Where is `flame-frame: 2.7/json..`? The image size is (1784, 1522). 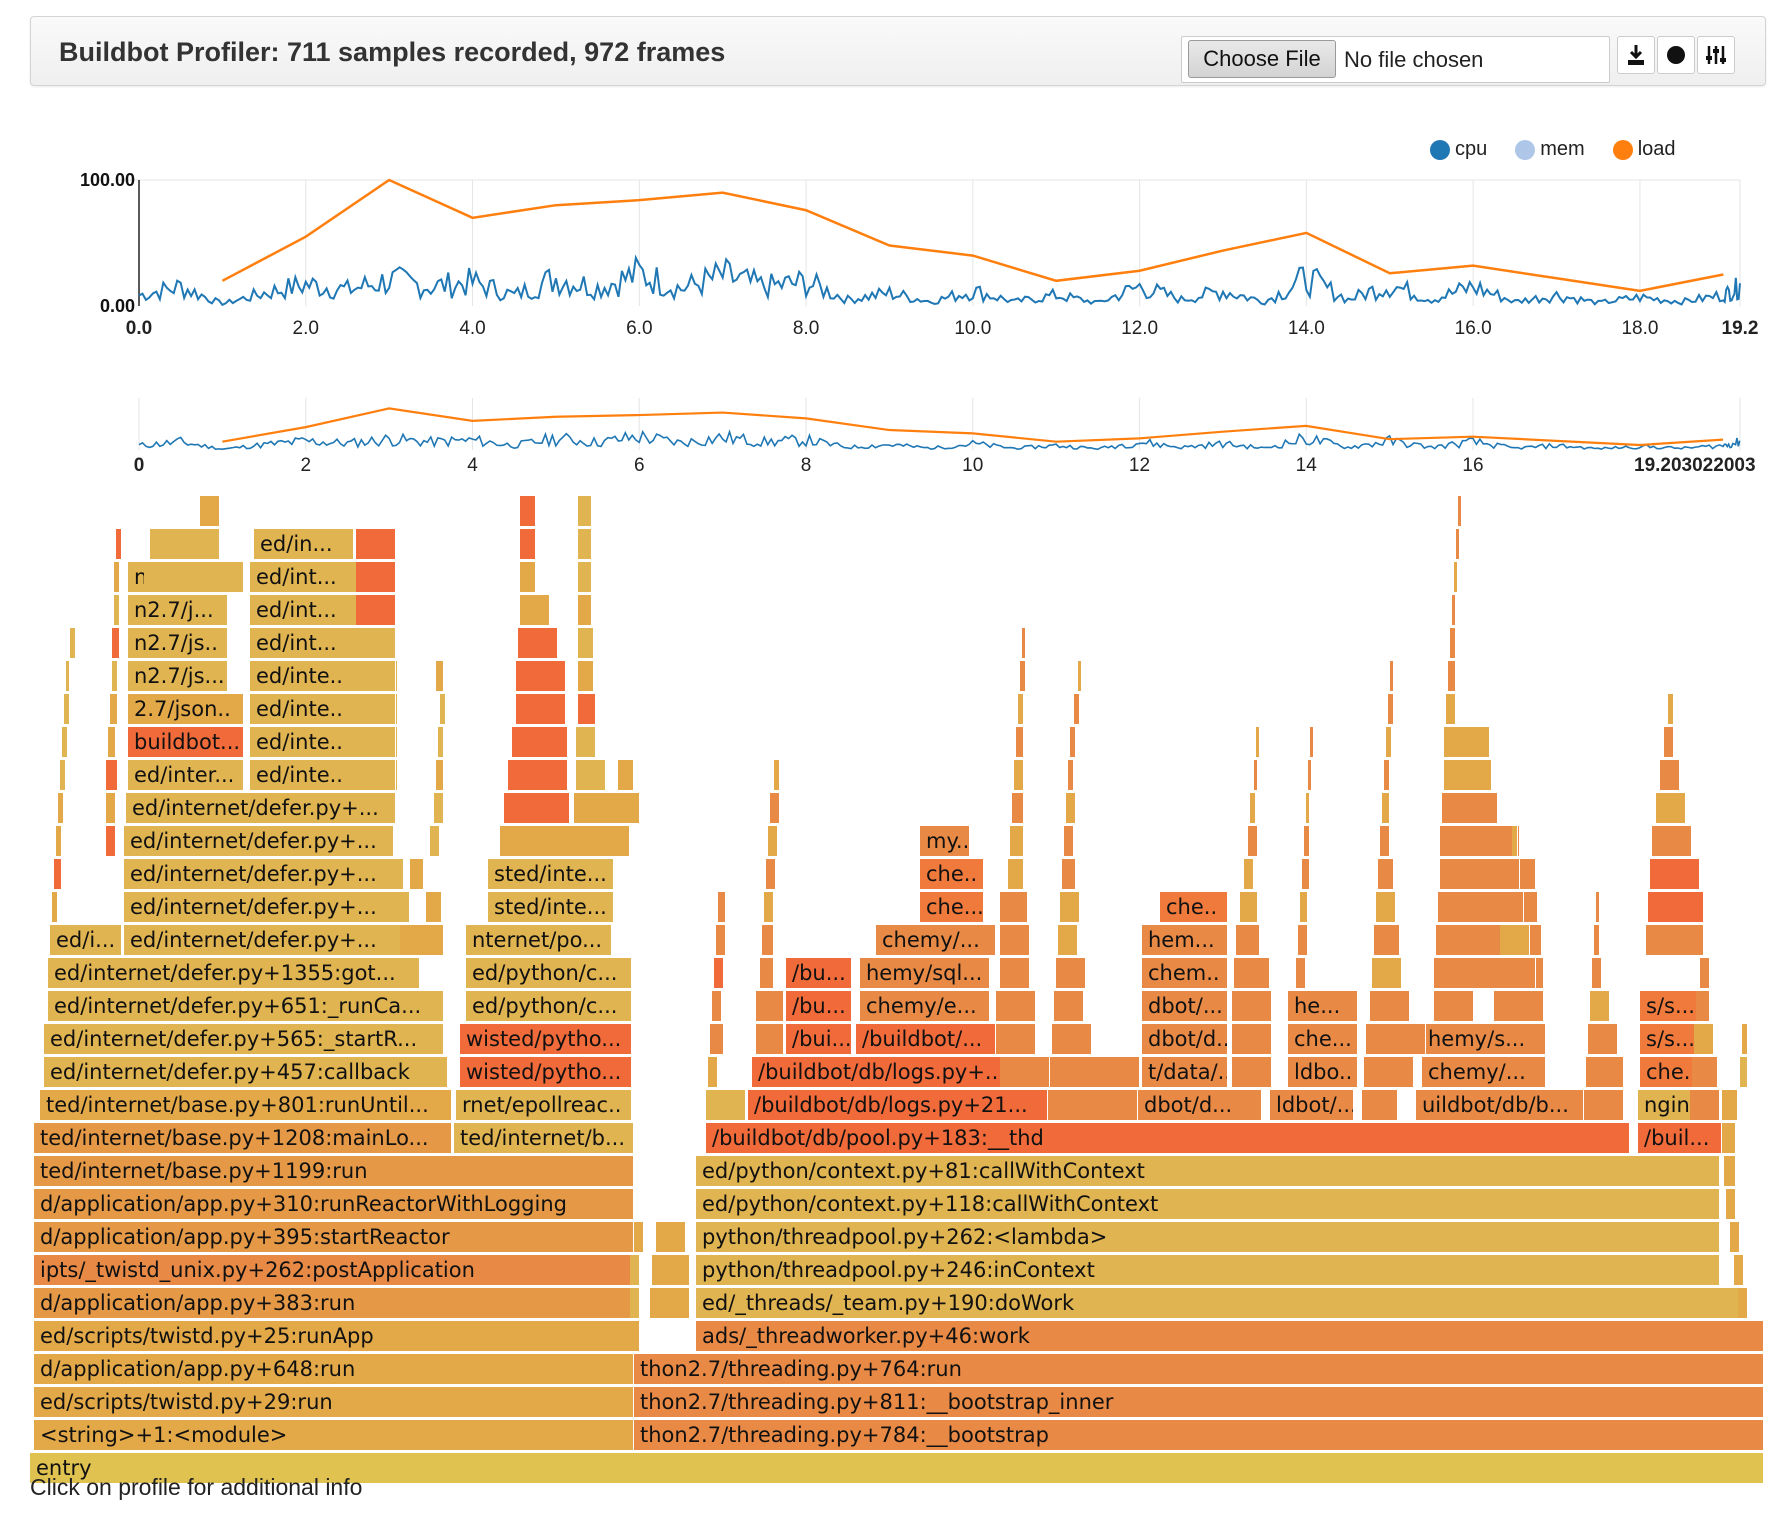
flame-frame: 2.7/json.. is located at coordinates (186, 709).